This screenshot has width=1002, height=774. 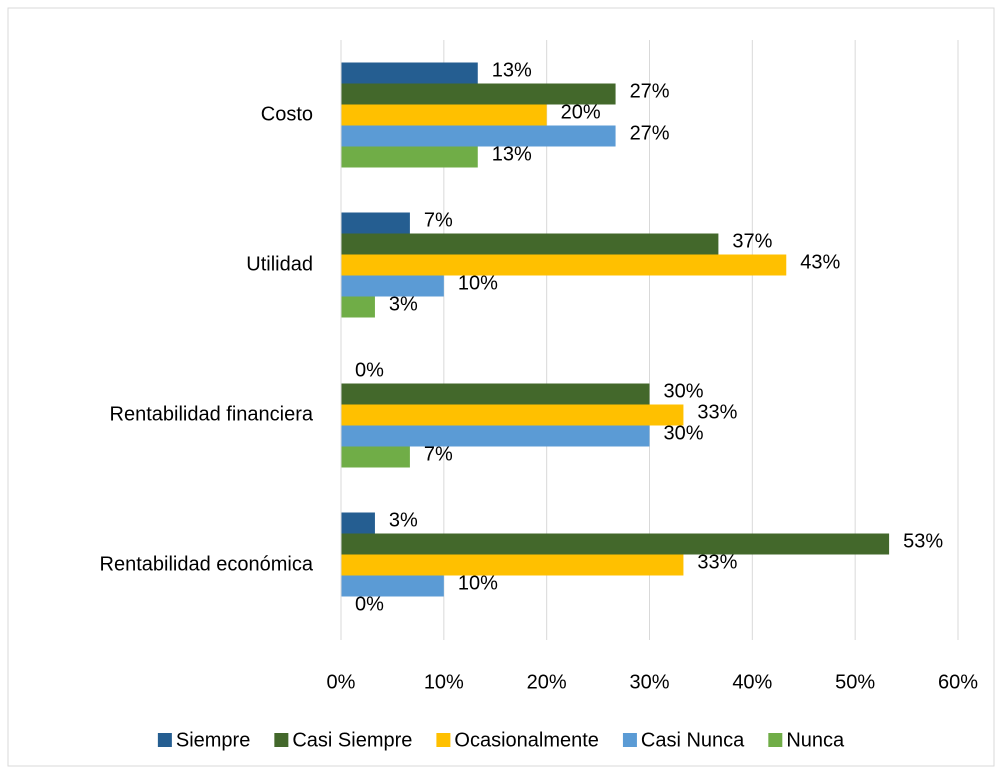 What do you see at coordinates (815, 740) in the screenshot?
I see `legend-label: Nunca` at bounding box center [815, 740].